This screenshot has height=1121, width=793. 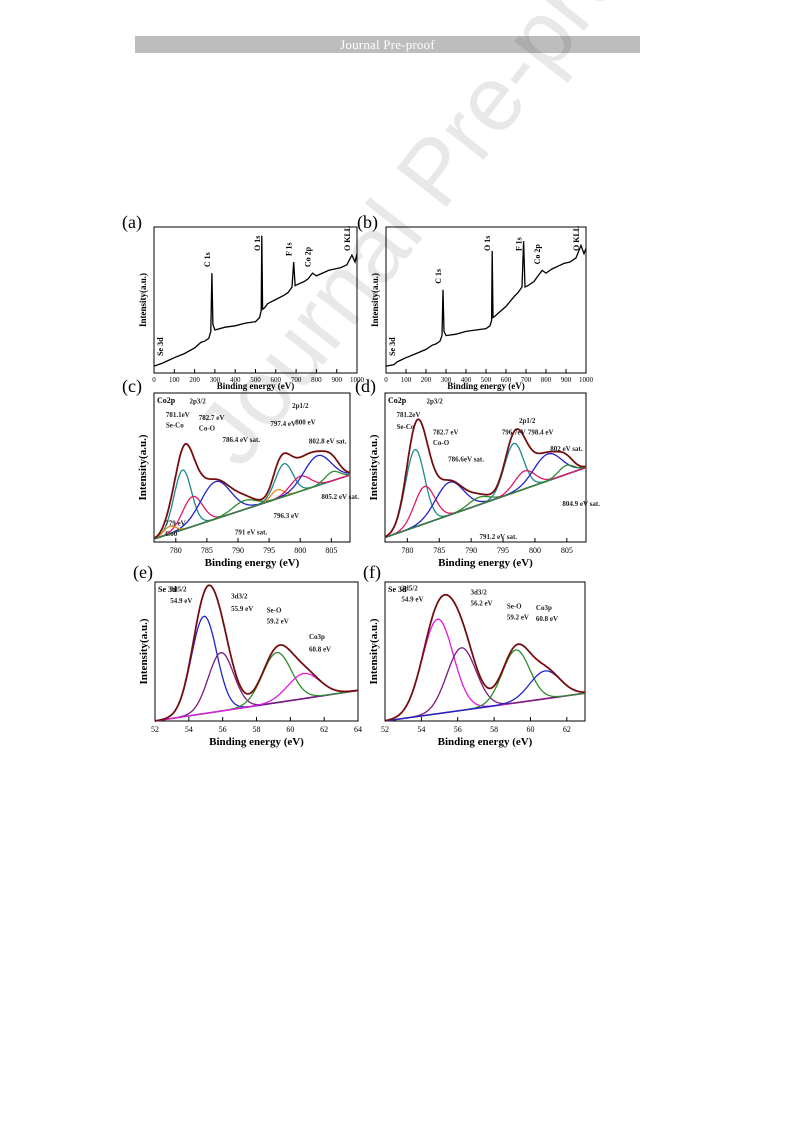 What do you see at coordinates (238, 550) in the screenshot?
I see `x-tick-label: 790` at bounding box center [238, 550].